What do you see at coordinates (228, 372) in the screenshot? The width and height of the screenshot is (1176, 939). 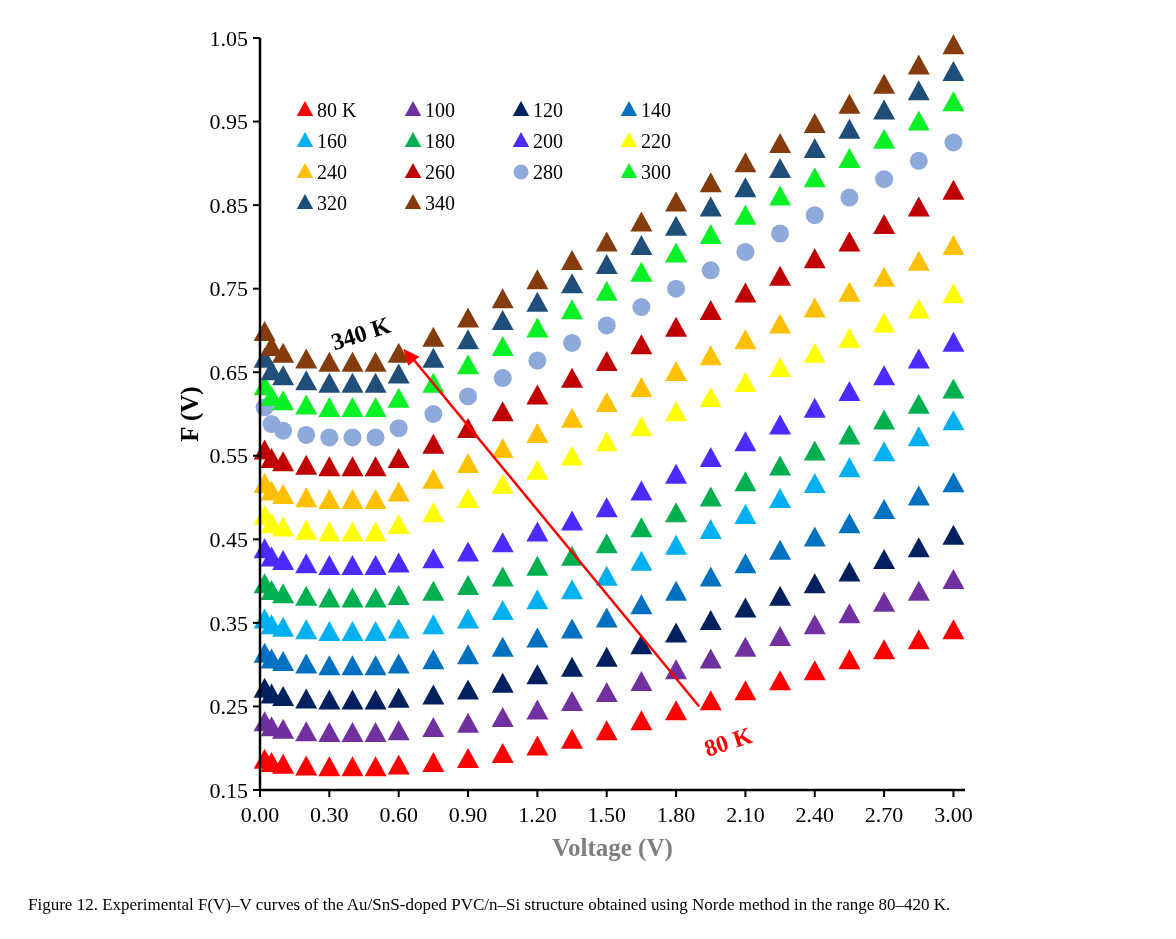 I see `y-tick-label: 0.65` at bounding box center [228, 372].